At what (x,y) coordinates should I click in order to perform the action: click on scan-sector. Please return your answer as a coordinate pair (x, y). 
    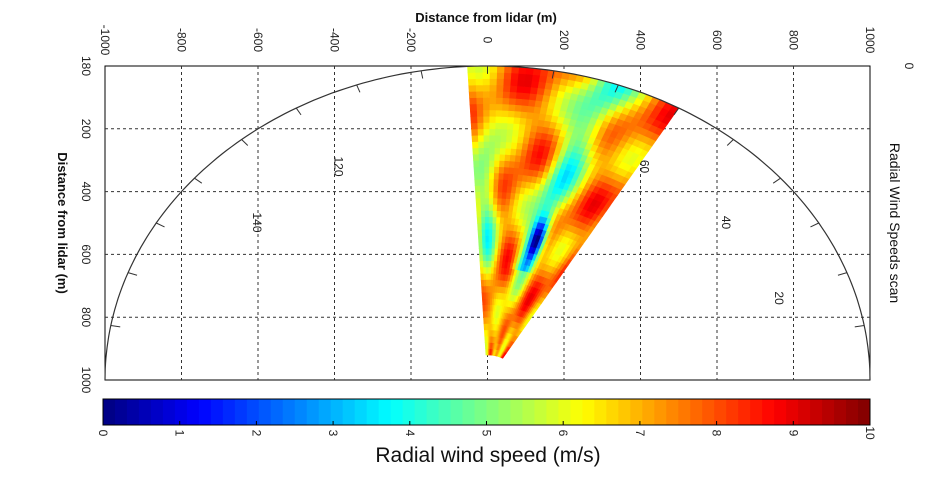
    Looking at the image, I should click on (573, 212).